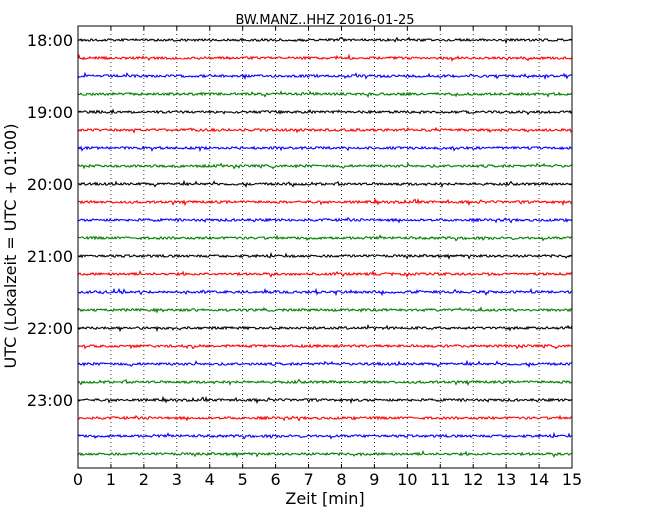 This screenshot has width=650, height=520. Describe the element at coordinates (506, 479) in the screenshot. I see `x-tick-label: 13` at that location.